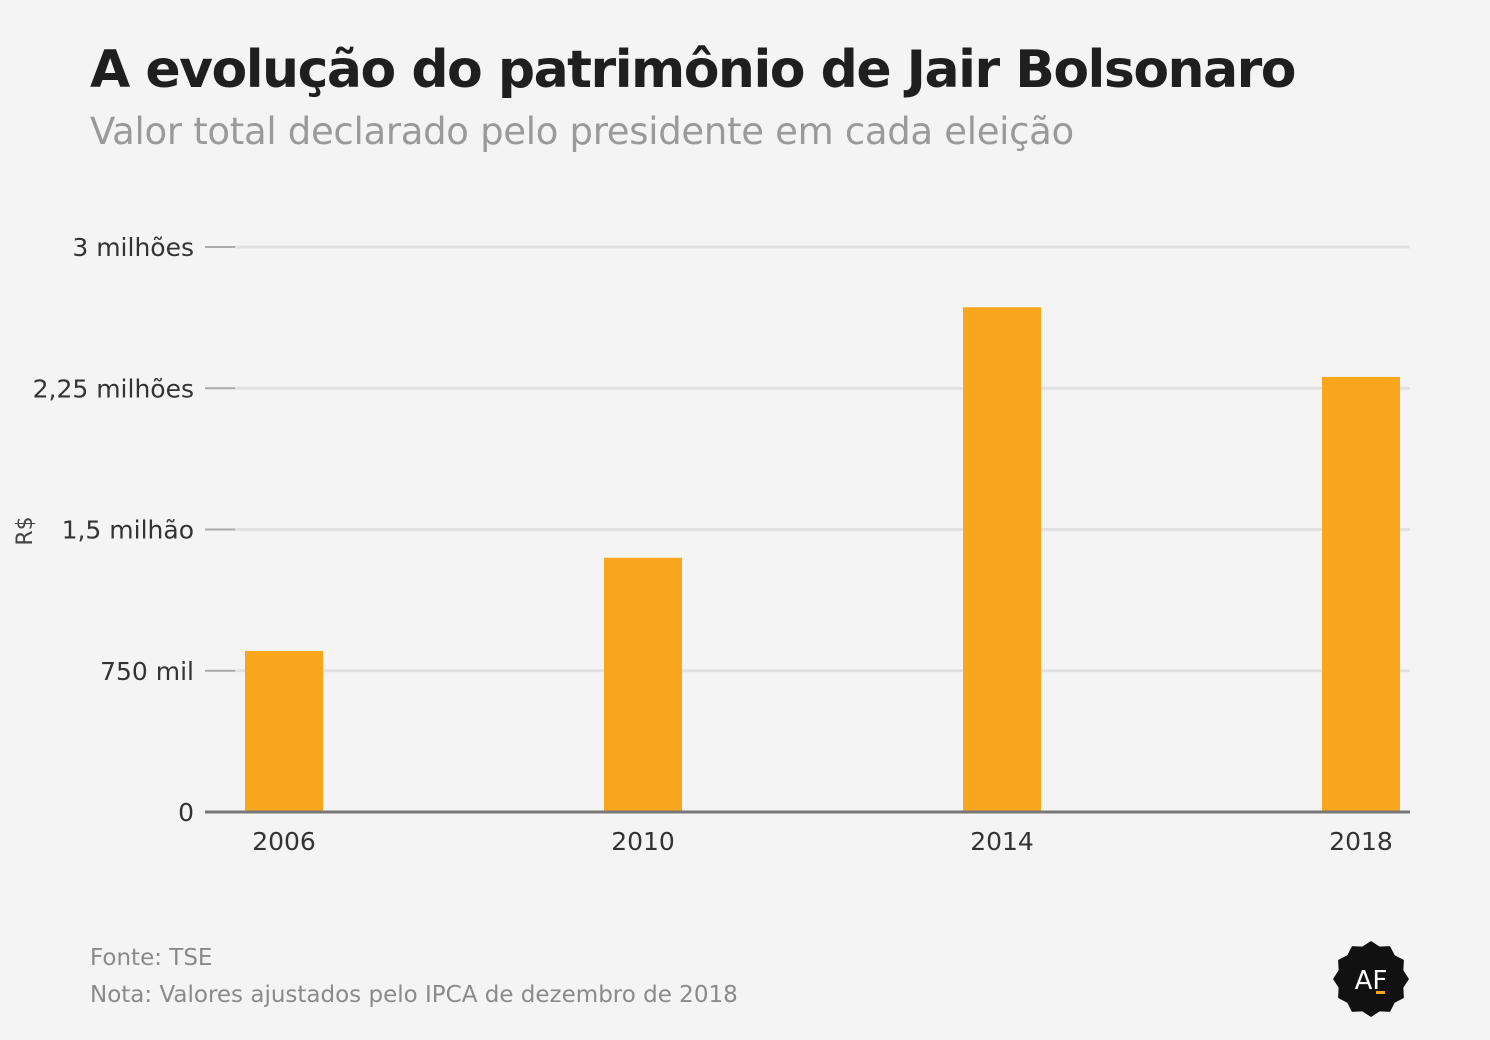  I want to click on bar-2006, so click(284, 731).